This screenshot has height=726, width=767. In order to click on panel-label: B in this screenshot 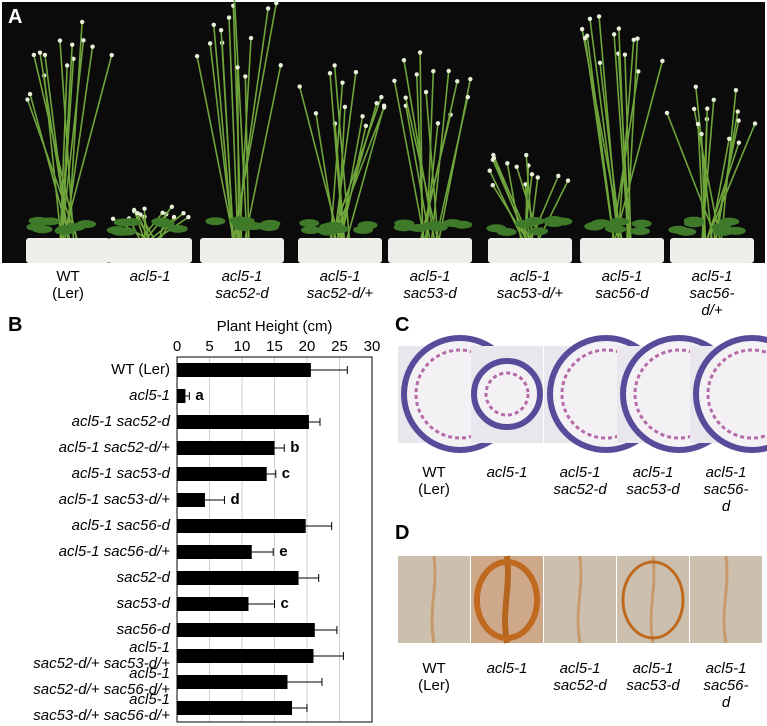, I will do `click(15, 325)`.